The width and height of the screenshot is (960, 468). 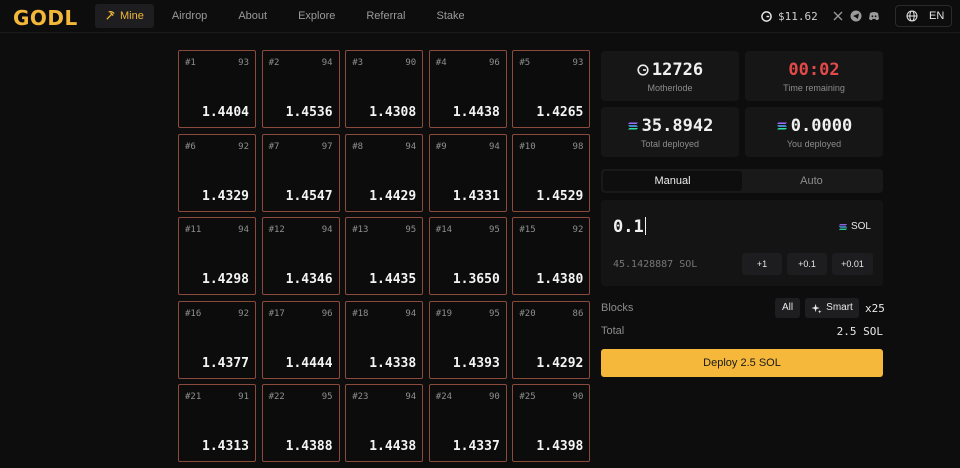 I want to click on increment-1-button: +1, so click(x=762, y=264).